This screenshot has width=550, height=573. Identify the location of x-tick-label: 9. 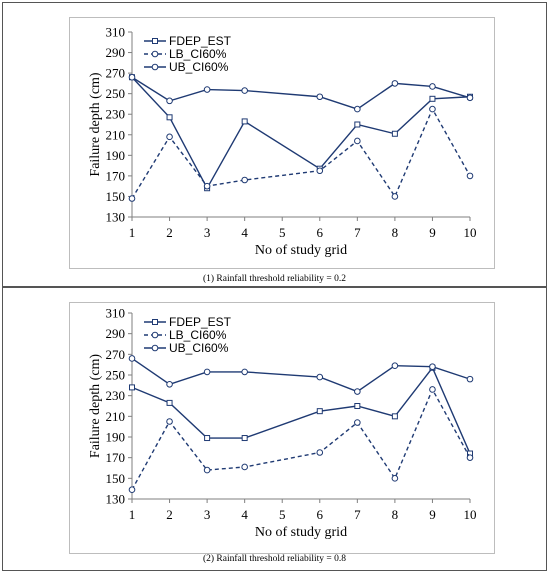
(432, 232).